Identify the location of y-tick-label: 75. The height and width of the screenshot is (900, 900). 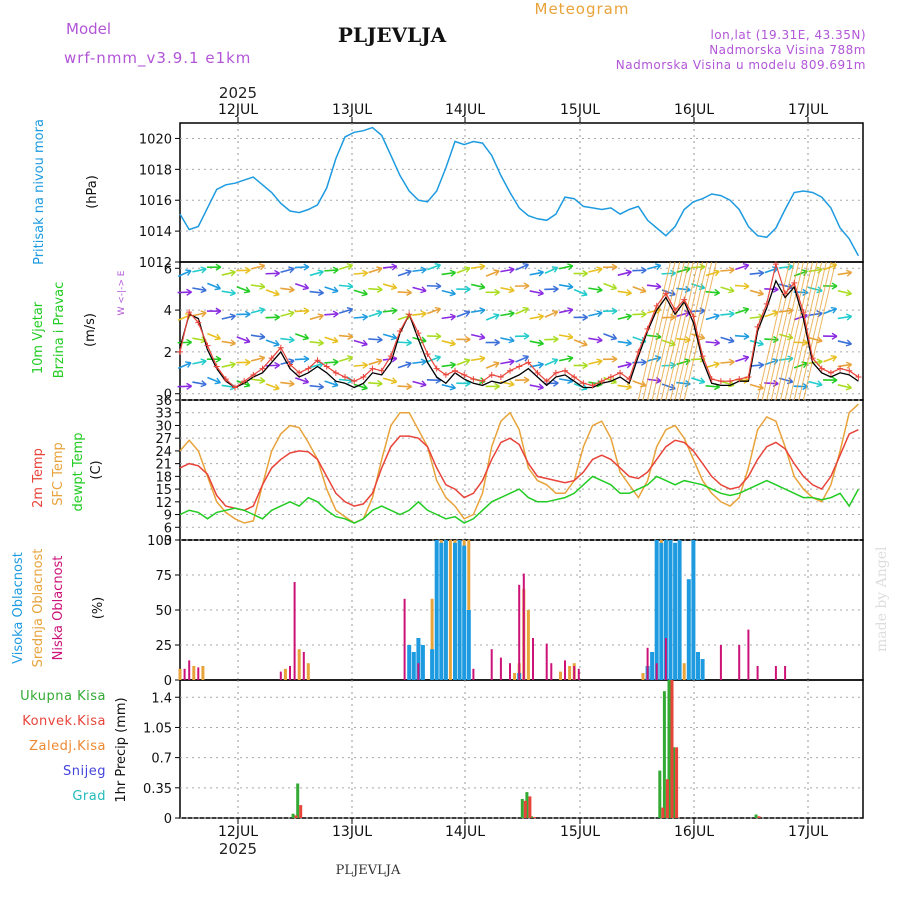
(163, 576).